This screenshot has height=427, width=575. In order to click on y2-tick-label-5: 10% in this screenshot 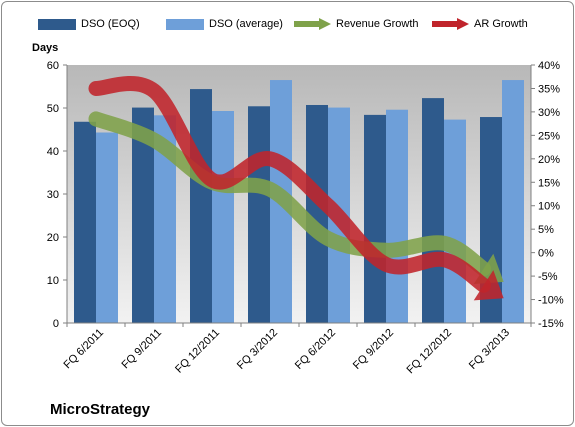, I will do `click(549, 207)`.